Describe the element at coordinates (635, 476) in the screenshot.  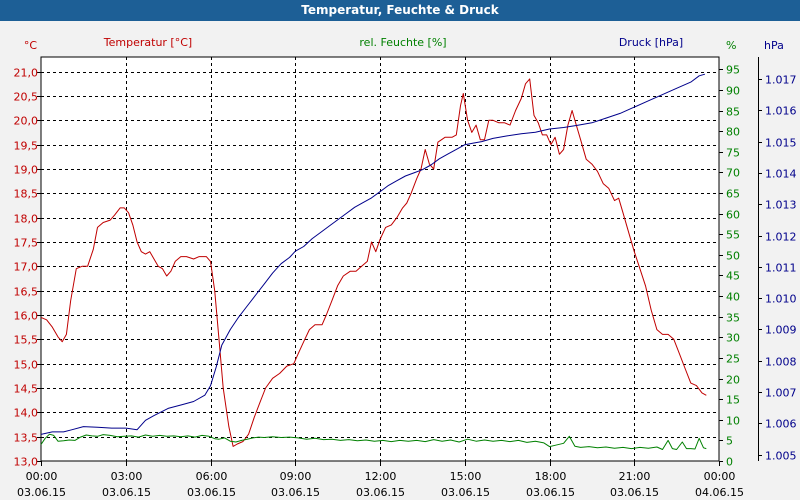
I see `x-tick-label-time: 21:00` at that location.